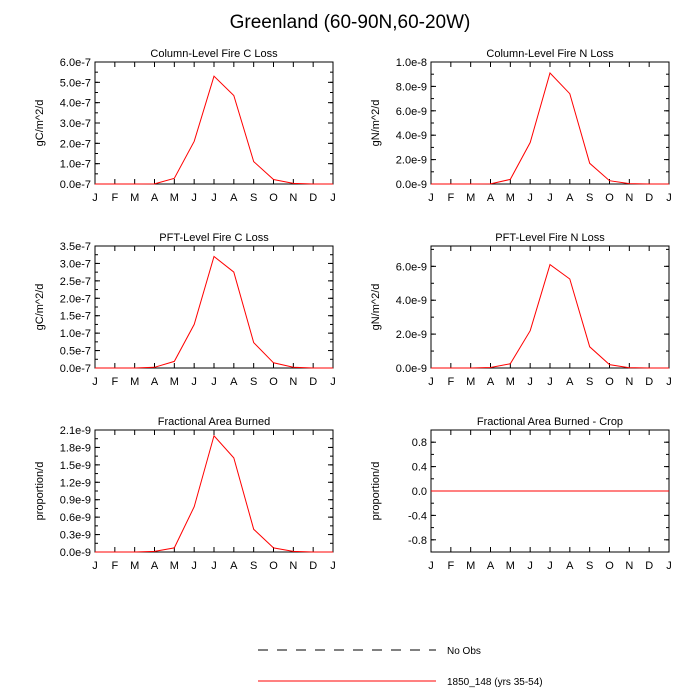 This screenshot has height=700, width=700. What do you see at coordinates (75, 282) in the screenshot?
I see `y-tick-label: 2.5e-7` at bounding box center [75, 282].